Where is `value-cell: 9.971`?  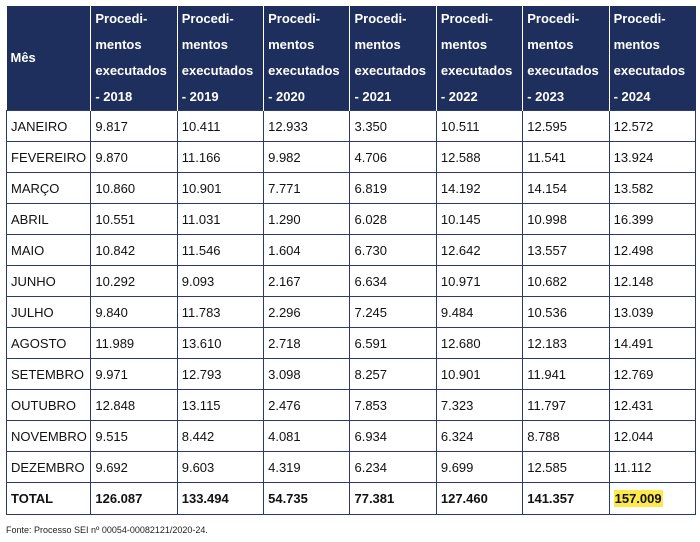
value-cell: 9.971 is located at coordinates (134, 374).